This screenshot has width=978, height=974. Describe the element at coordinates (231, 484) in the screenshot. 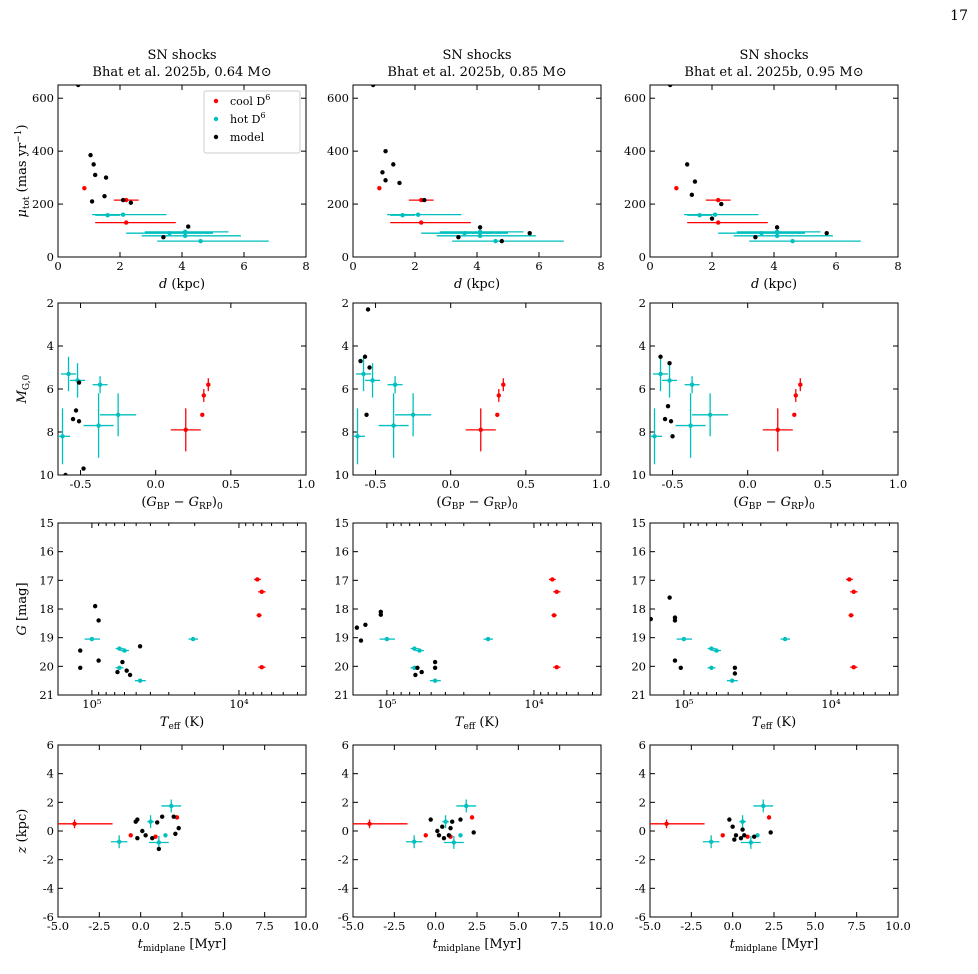

I see `x-tick-label: 0.5` at that location.